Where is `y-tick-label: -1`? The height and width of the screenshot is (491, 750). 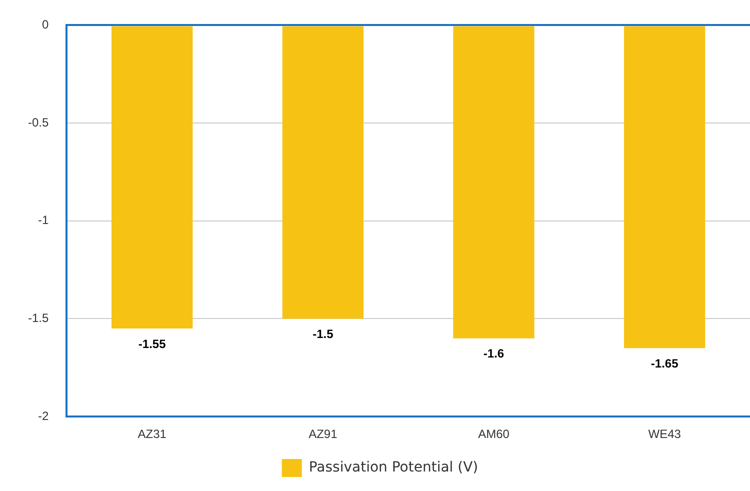 y-tick-label: -1 is located at coordinates (43, 220).